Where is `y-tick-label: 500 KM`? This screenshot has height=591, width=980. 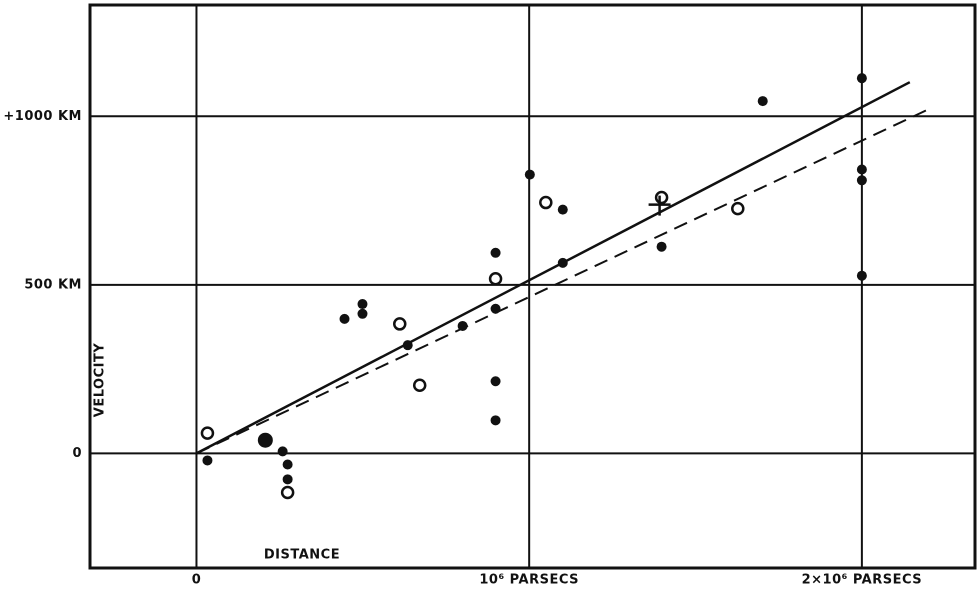 y-tick-label: 500 KM is located at coordinates (53, 284).